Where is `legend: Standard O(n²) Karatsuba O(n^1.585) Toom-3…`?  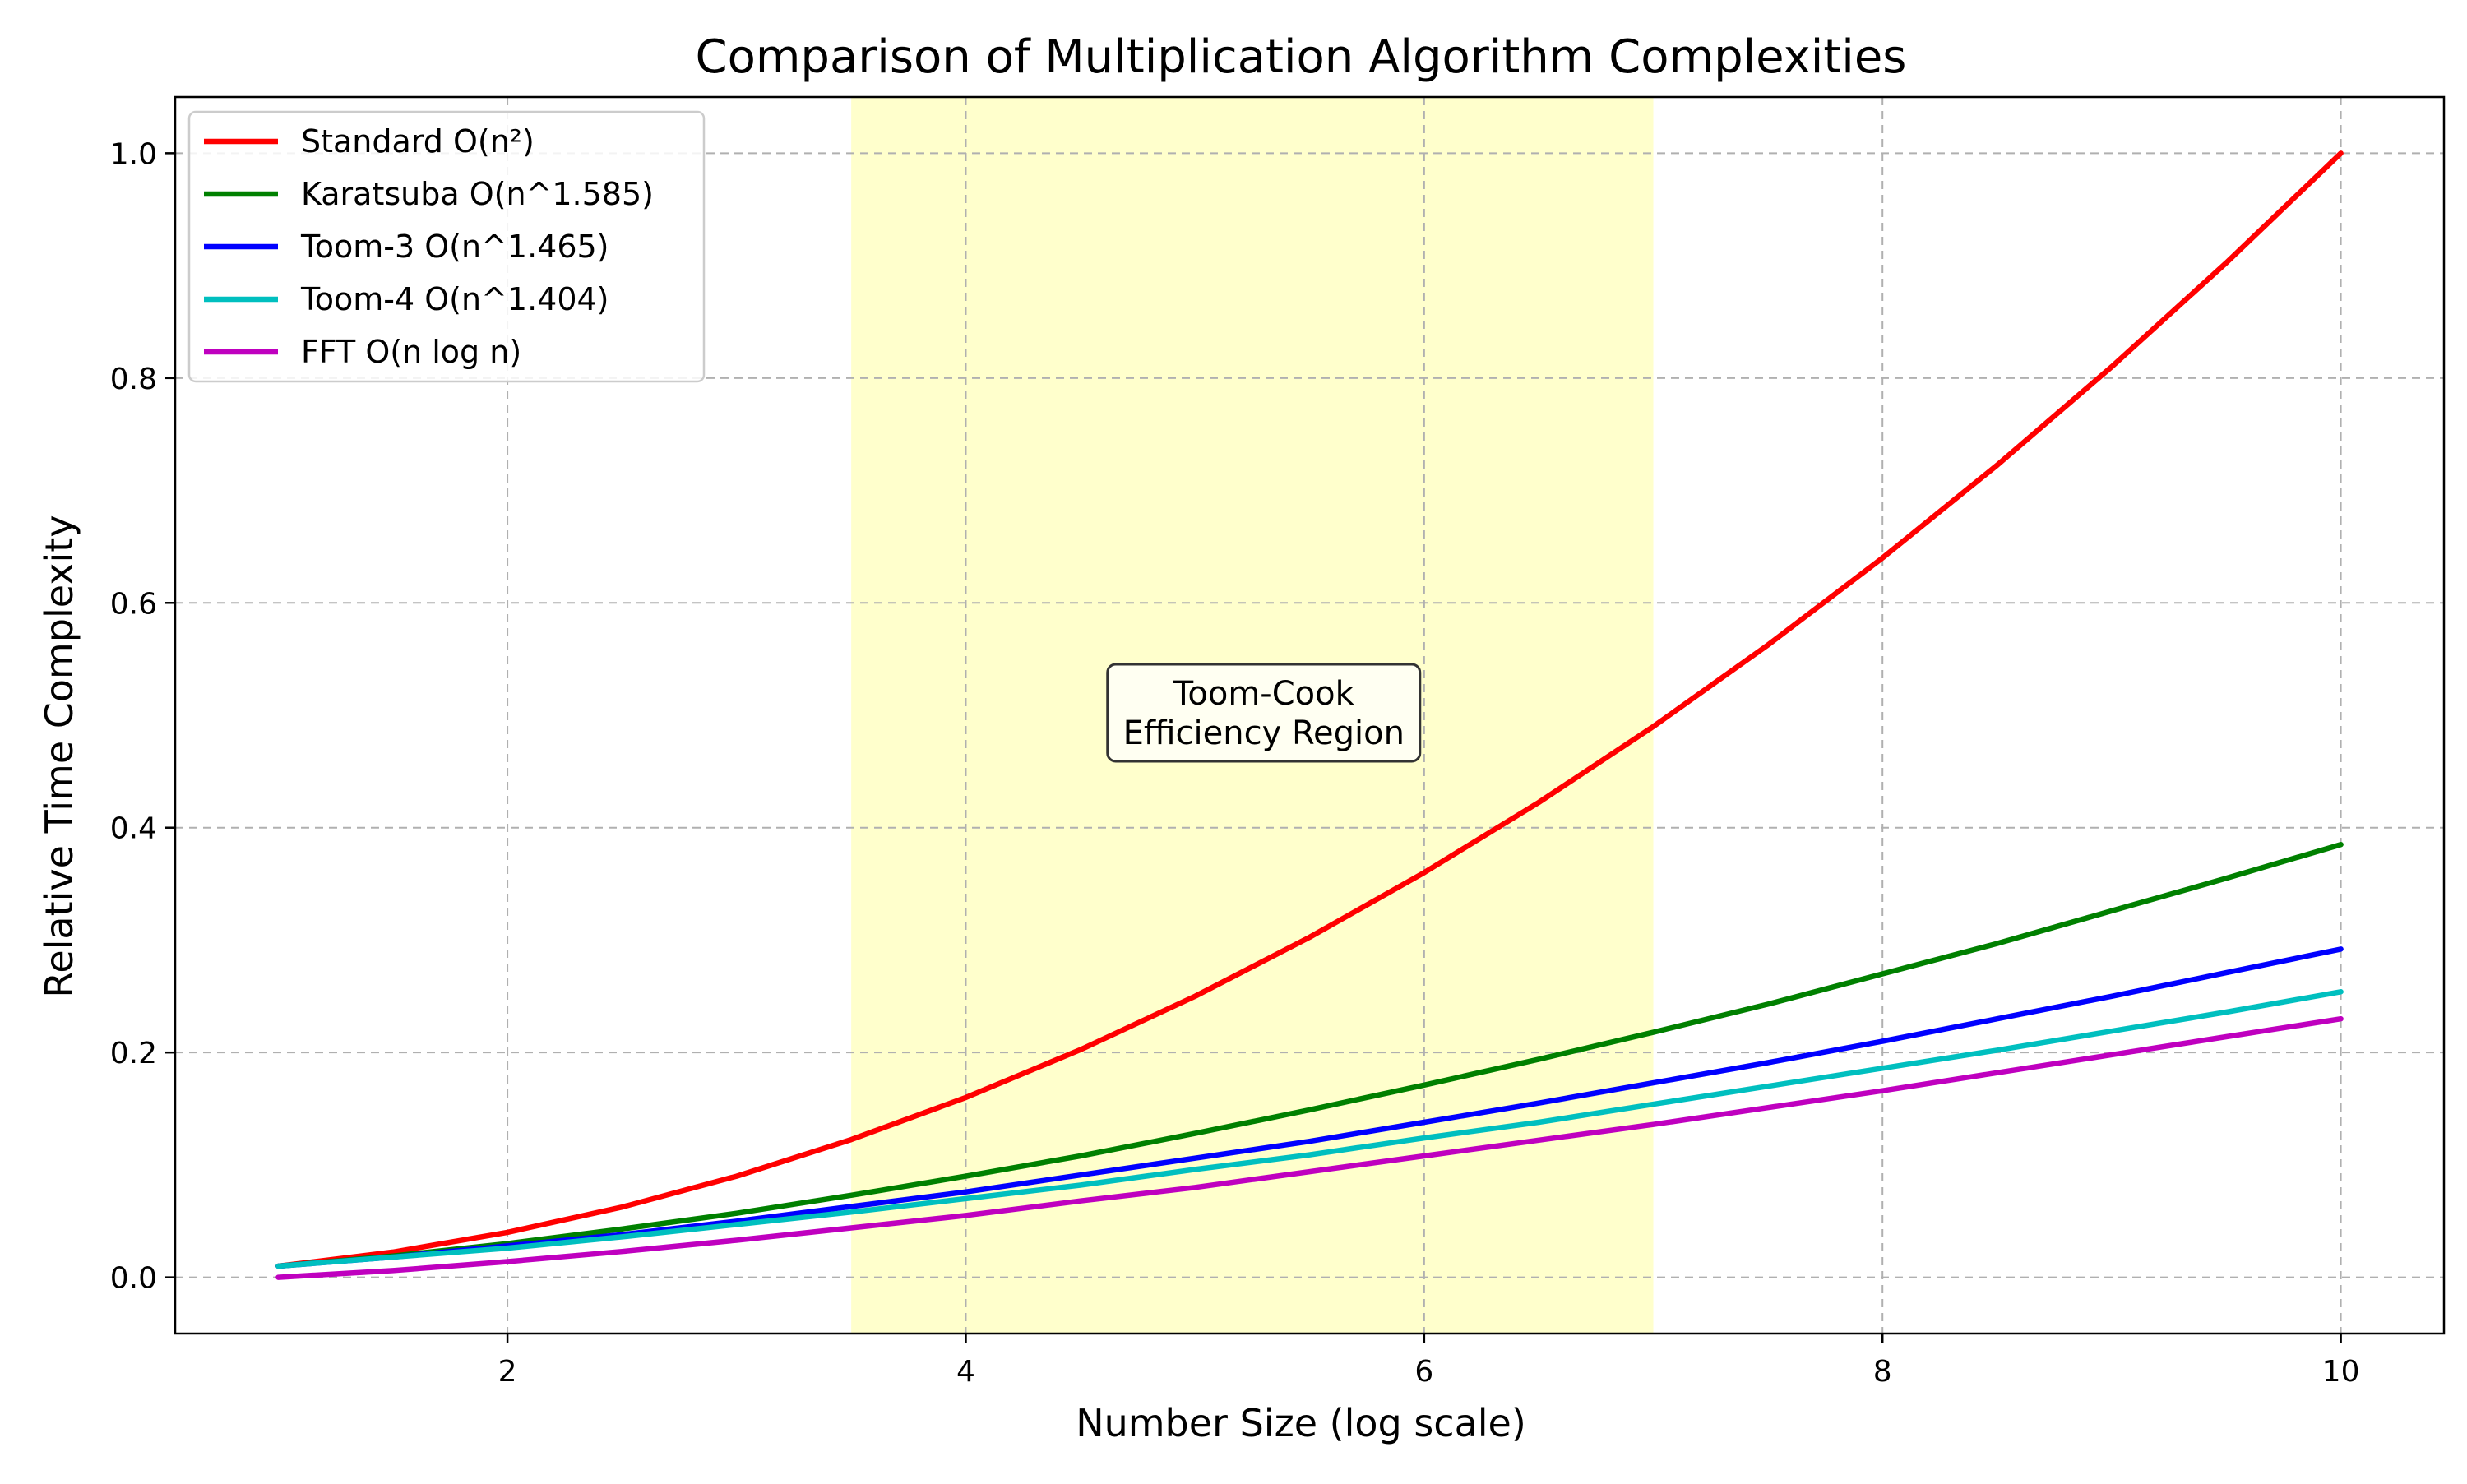 legend: Standard O(n²) Karatsuba O(n^1.585) Toom-3… is located at coordinates (447, 247).